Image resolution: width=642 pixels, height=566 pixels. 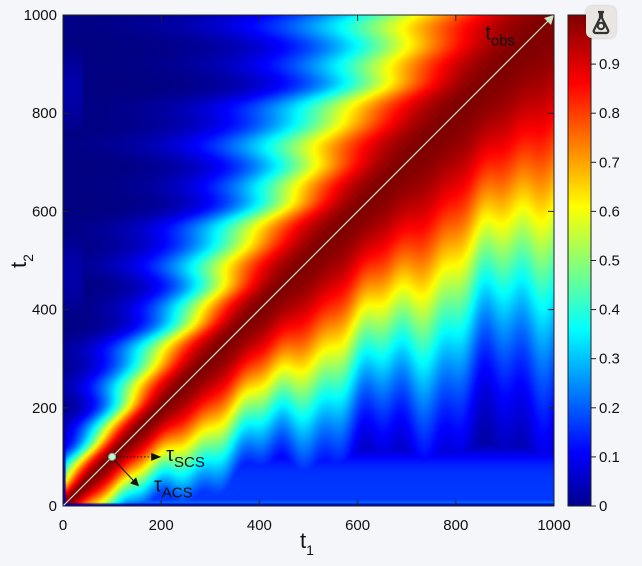 What do you see at coordinates (259, 525) in the screenshot?
I see `x-tick-label: 400` at bounding box center [259, 525].